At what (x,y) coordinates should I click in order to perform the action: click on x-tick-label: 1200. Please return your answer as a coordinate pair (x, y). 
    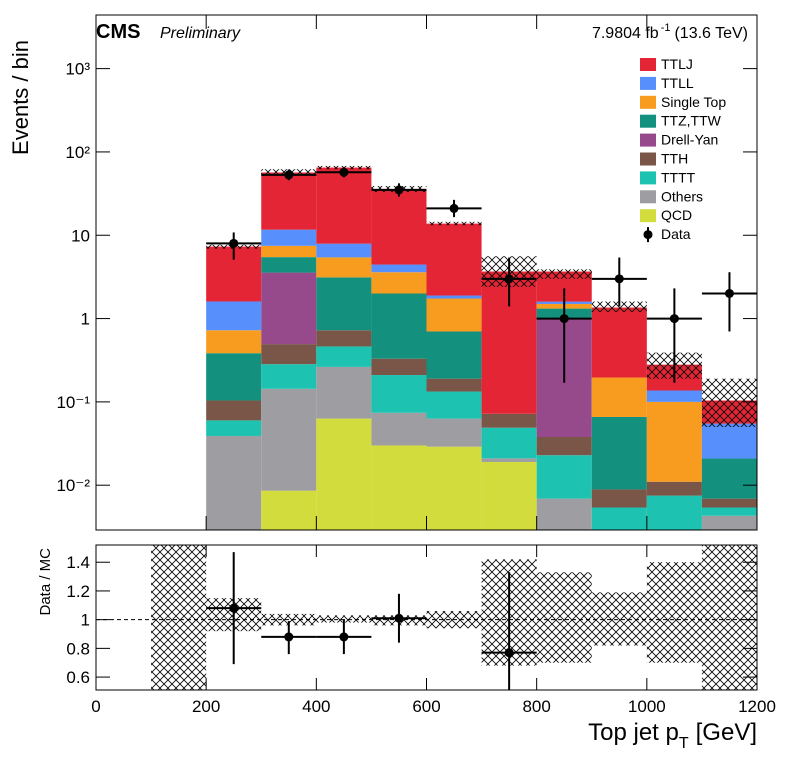
    Looking at the image, I should click on (757, 706).